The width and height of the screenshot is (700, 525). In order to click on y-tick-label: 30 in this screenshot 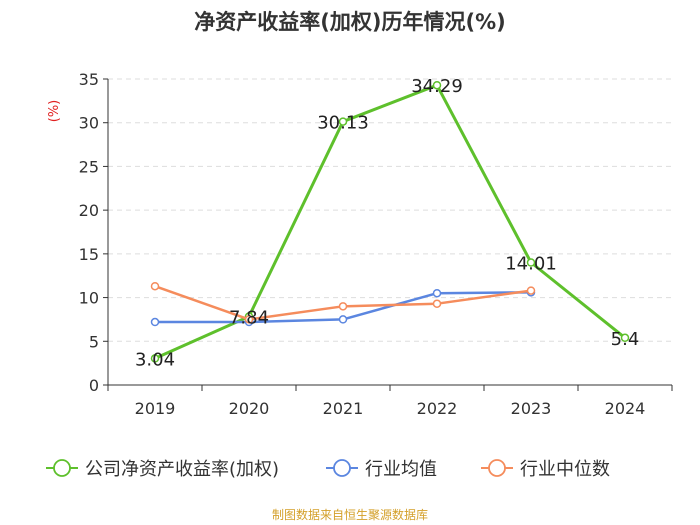, I will do `click(89, 123)`.